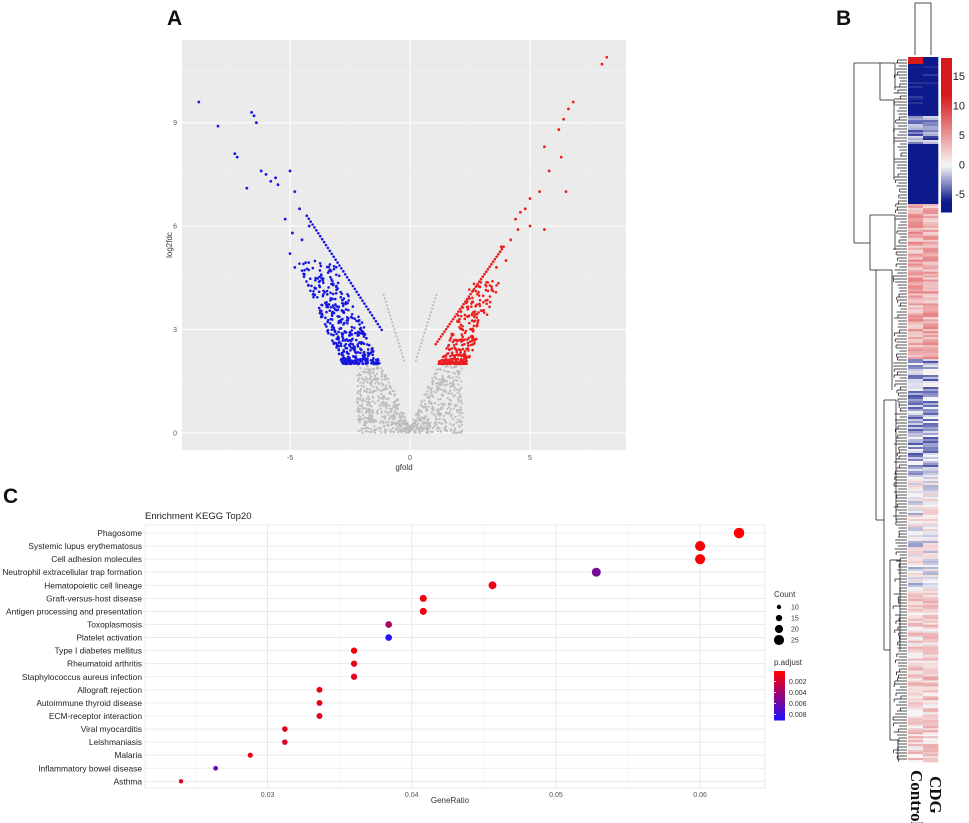  I want to click on kegg-count-legend-title: Count, so click(785, 594).